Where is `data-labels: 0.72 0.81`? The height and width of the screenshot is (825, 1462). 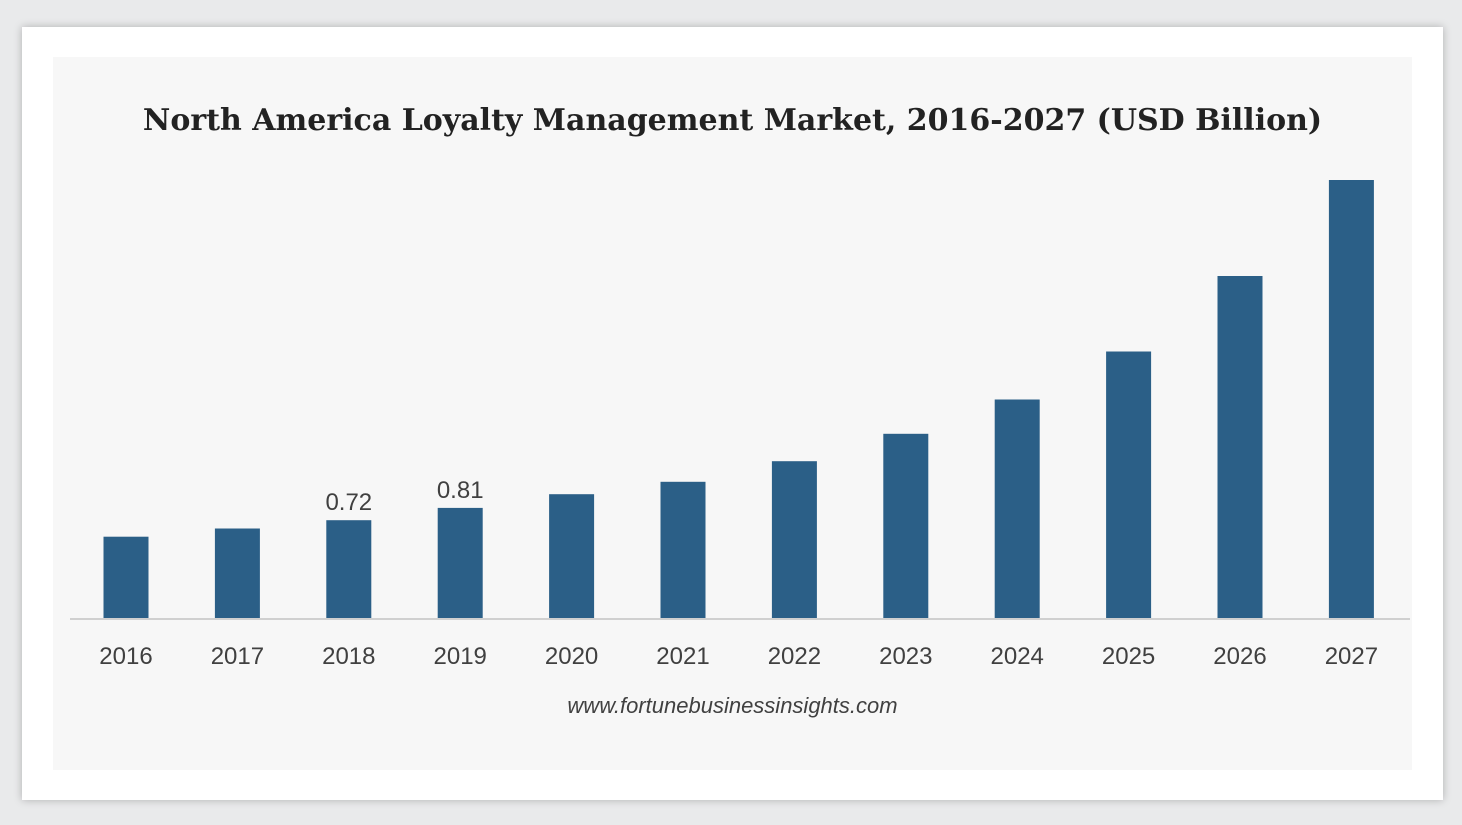 data-labels: 0.72 0.81 is located at coordinates (404, 496).